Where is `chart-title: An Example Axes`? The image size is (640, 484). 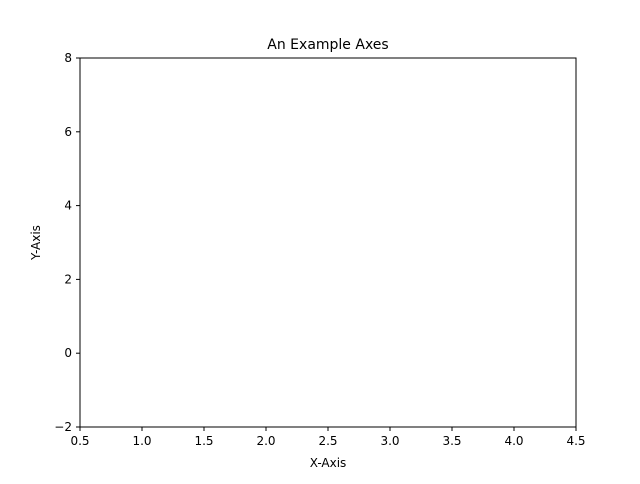 chart-title: An Example Axes is located at coordinates (327, 45).